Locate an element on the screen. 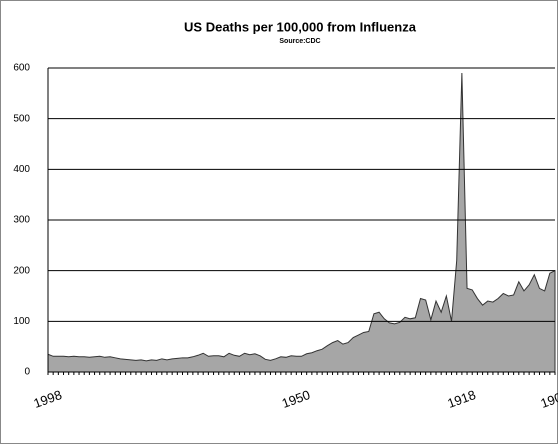  y-tick-label: 300 is located at coordinates (21, 220).